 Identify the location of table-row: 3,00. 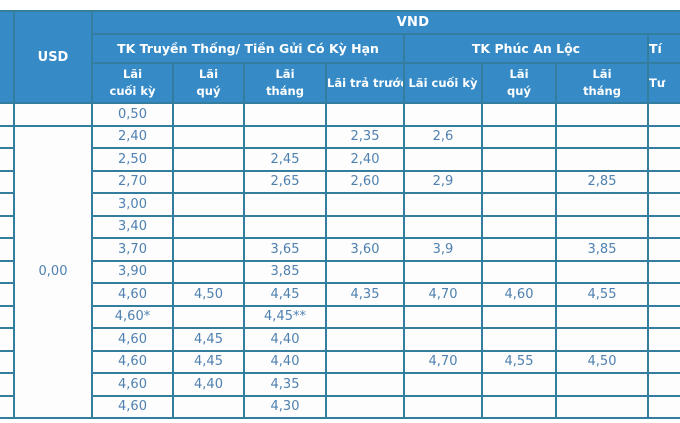
(340, 204).